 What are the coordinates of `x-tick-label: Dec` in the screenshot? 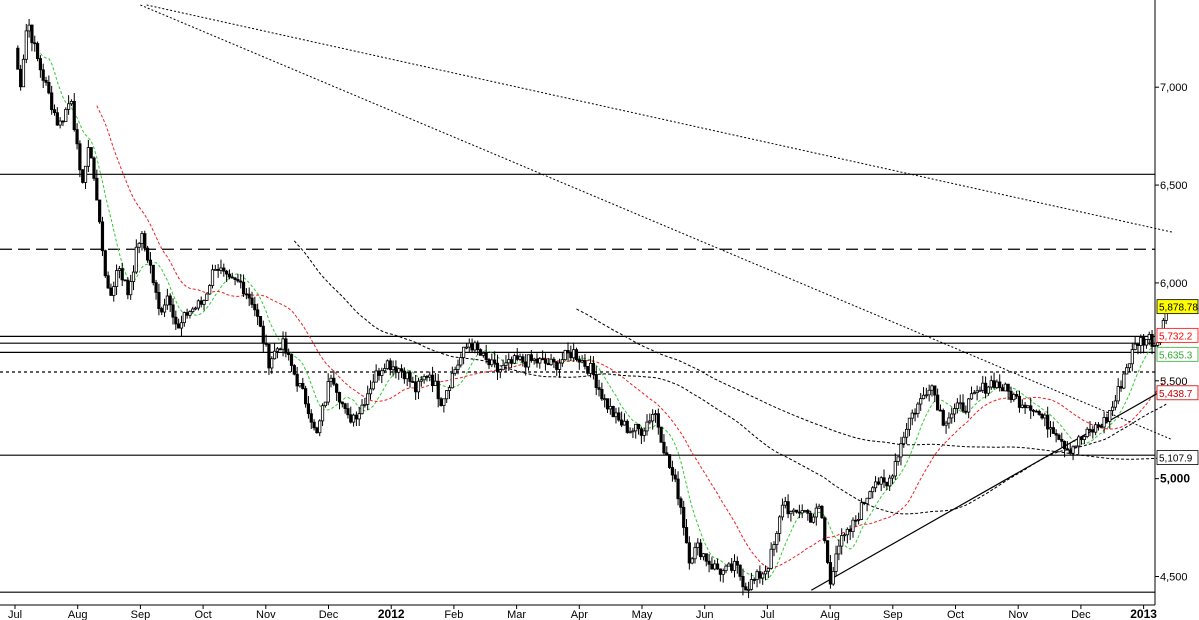 It's located at (329, 614).